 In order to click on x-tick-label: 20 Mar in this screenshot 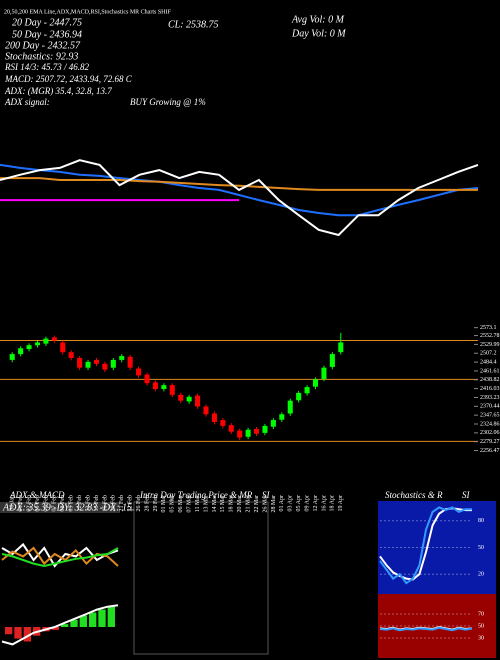, I will do `click(240, 504)`.